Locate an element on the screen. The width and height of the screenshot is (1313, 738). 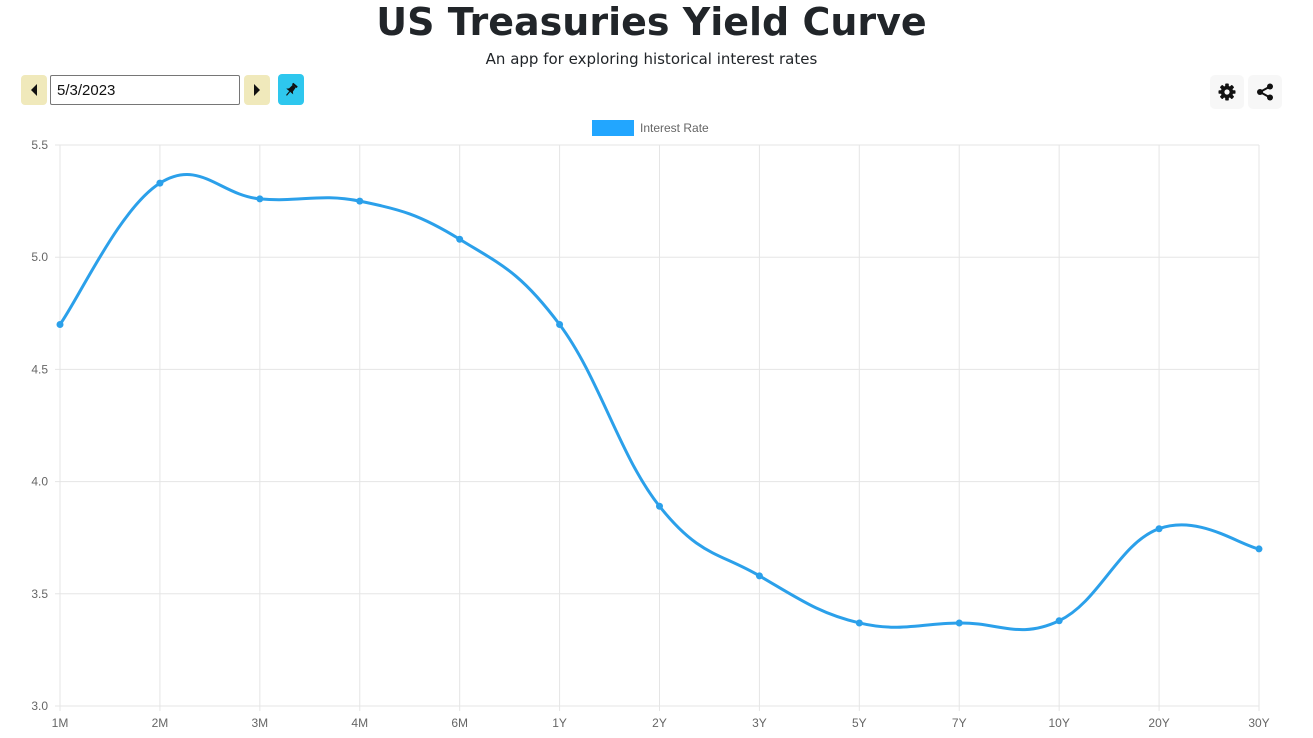
x-tick-label: 5Y is located at coordinates (859, 723).